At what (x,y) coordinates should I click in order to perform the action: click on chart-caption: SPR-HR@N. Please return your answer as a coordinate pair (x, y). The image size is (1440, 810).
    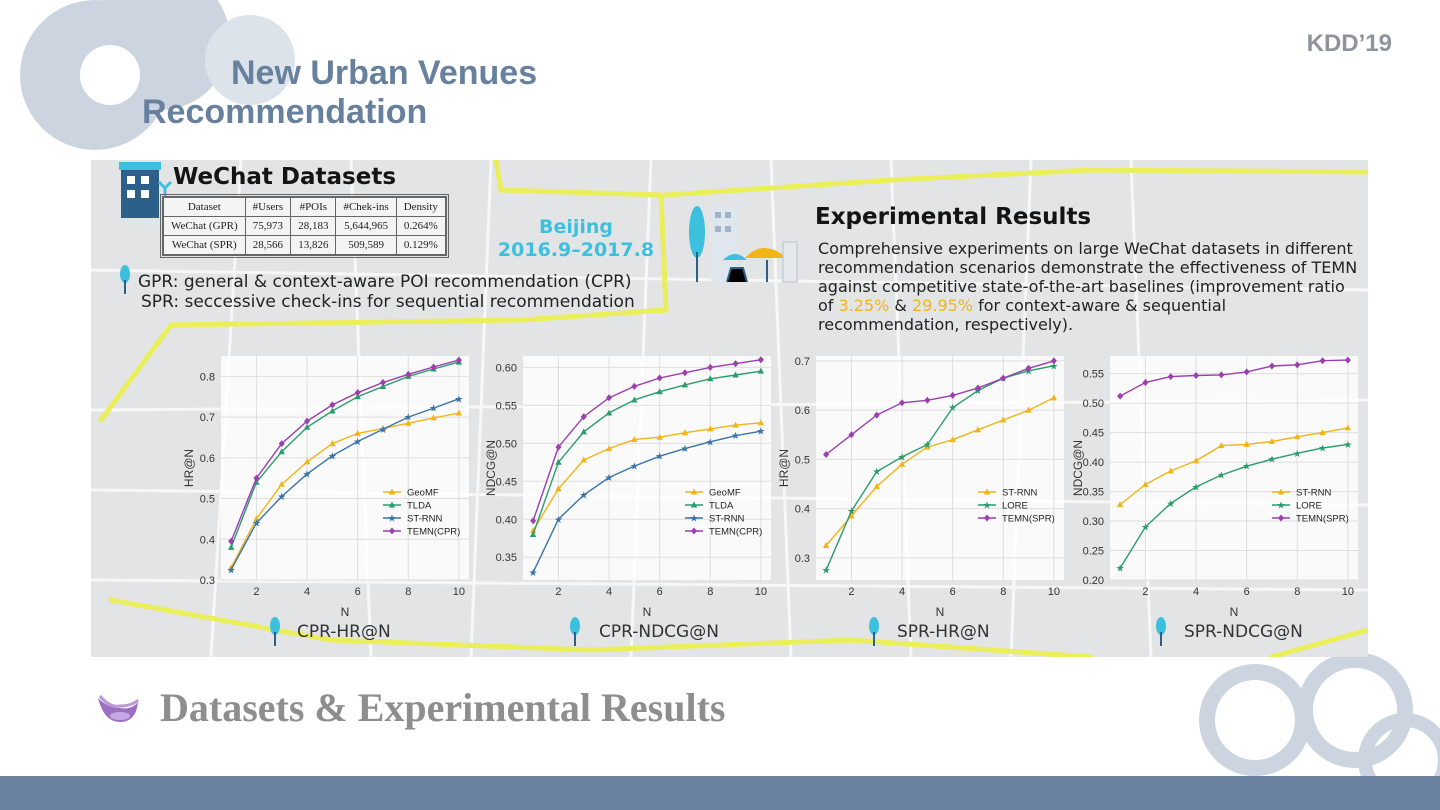
    Looking at the image, I should click on (943, 632).